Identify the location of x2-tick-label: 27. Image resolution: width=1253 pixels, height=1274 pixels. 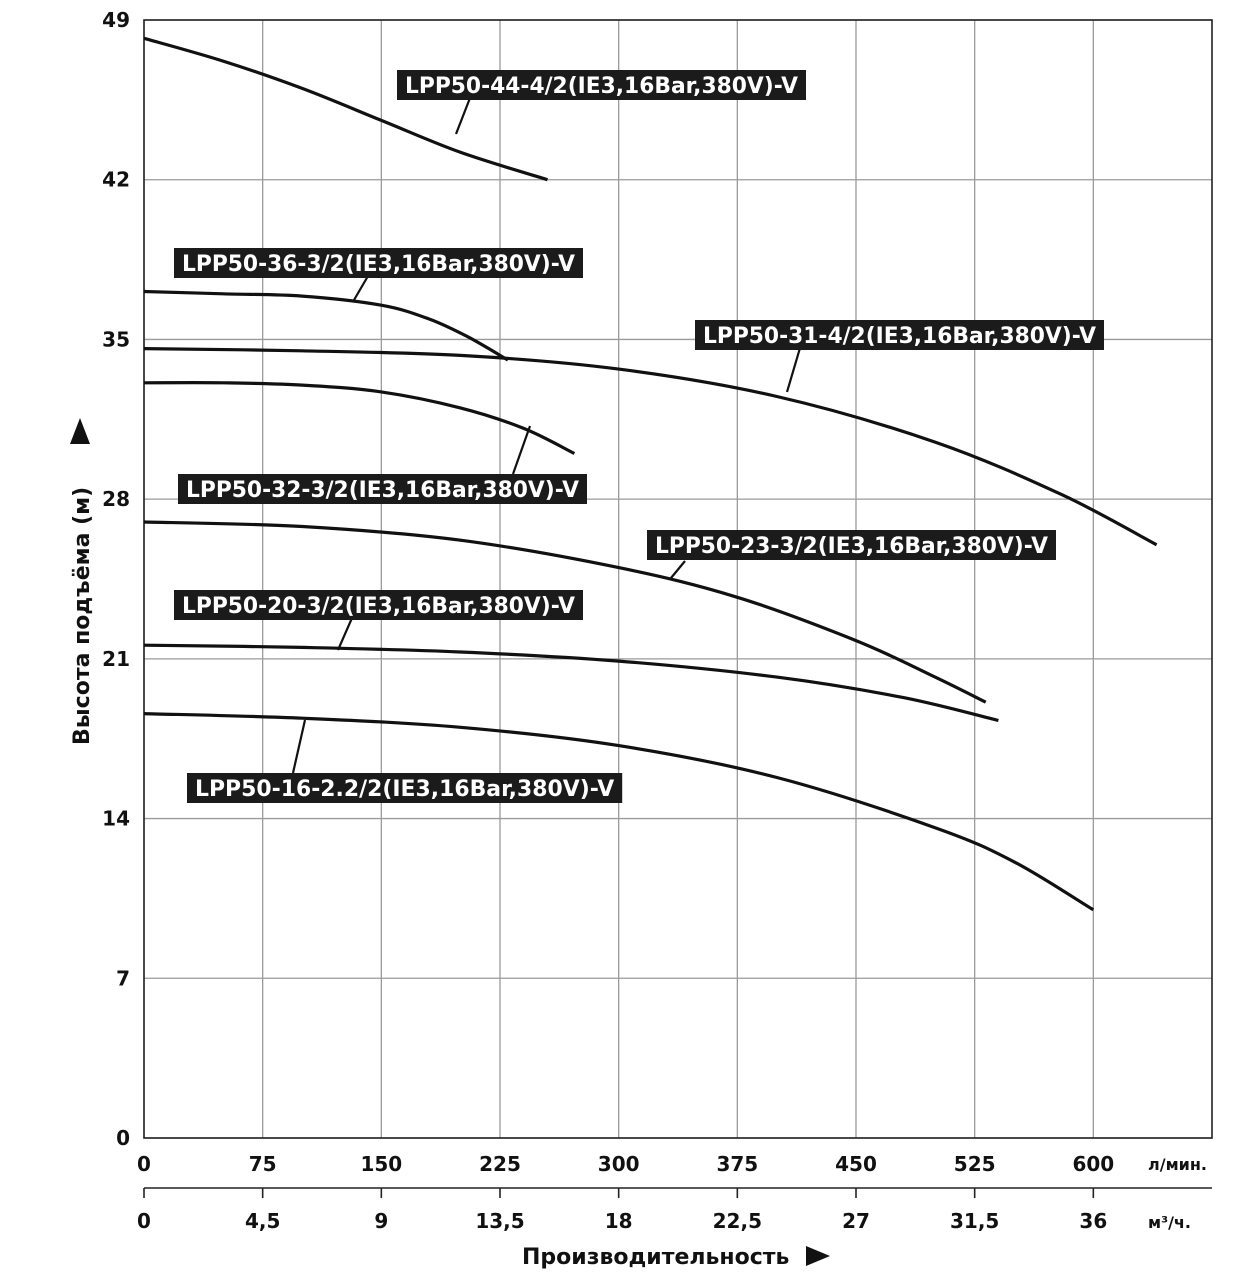
(856, 1221).